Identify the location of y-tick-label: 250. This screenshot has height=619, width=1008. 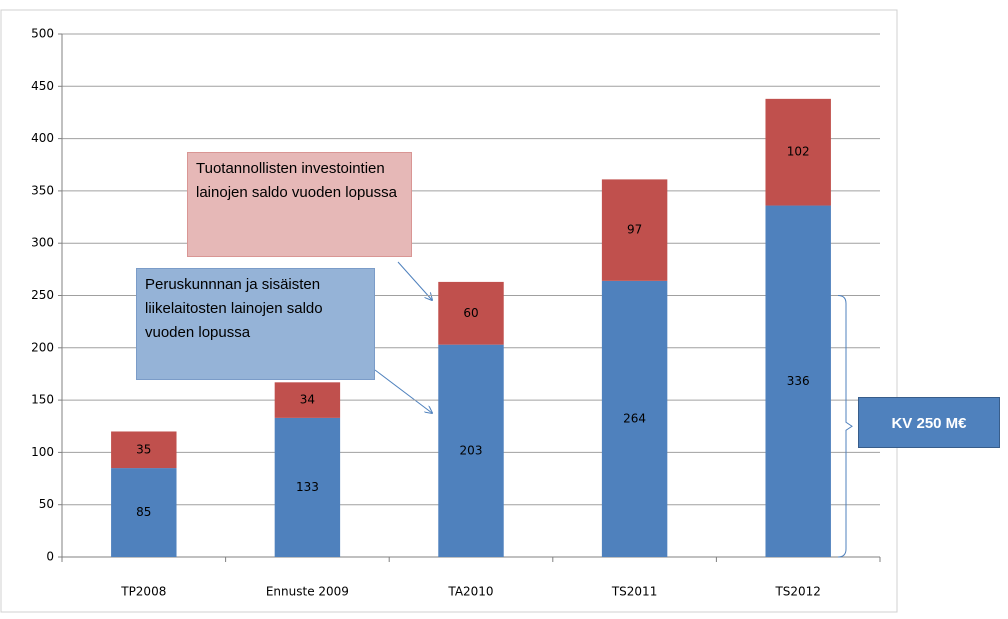
(42, 295).